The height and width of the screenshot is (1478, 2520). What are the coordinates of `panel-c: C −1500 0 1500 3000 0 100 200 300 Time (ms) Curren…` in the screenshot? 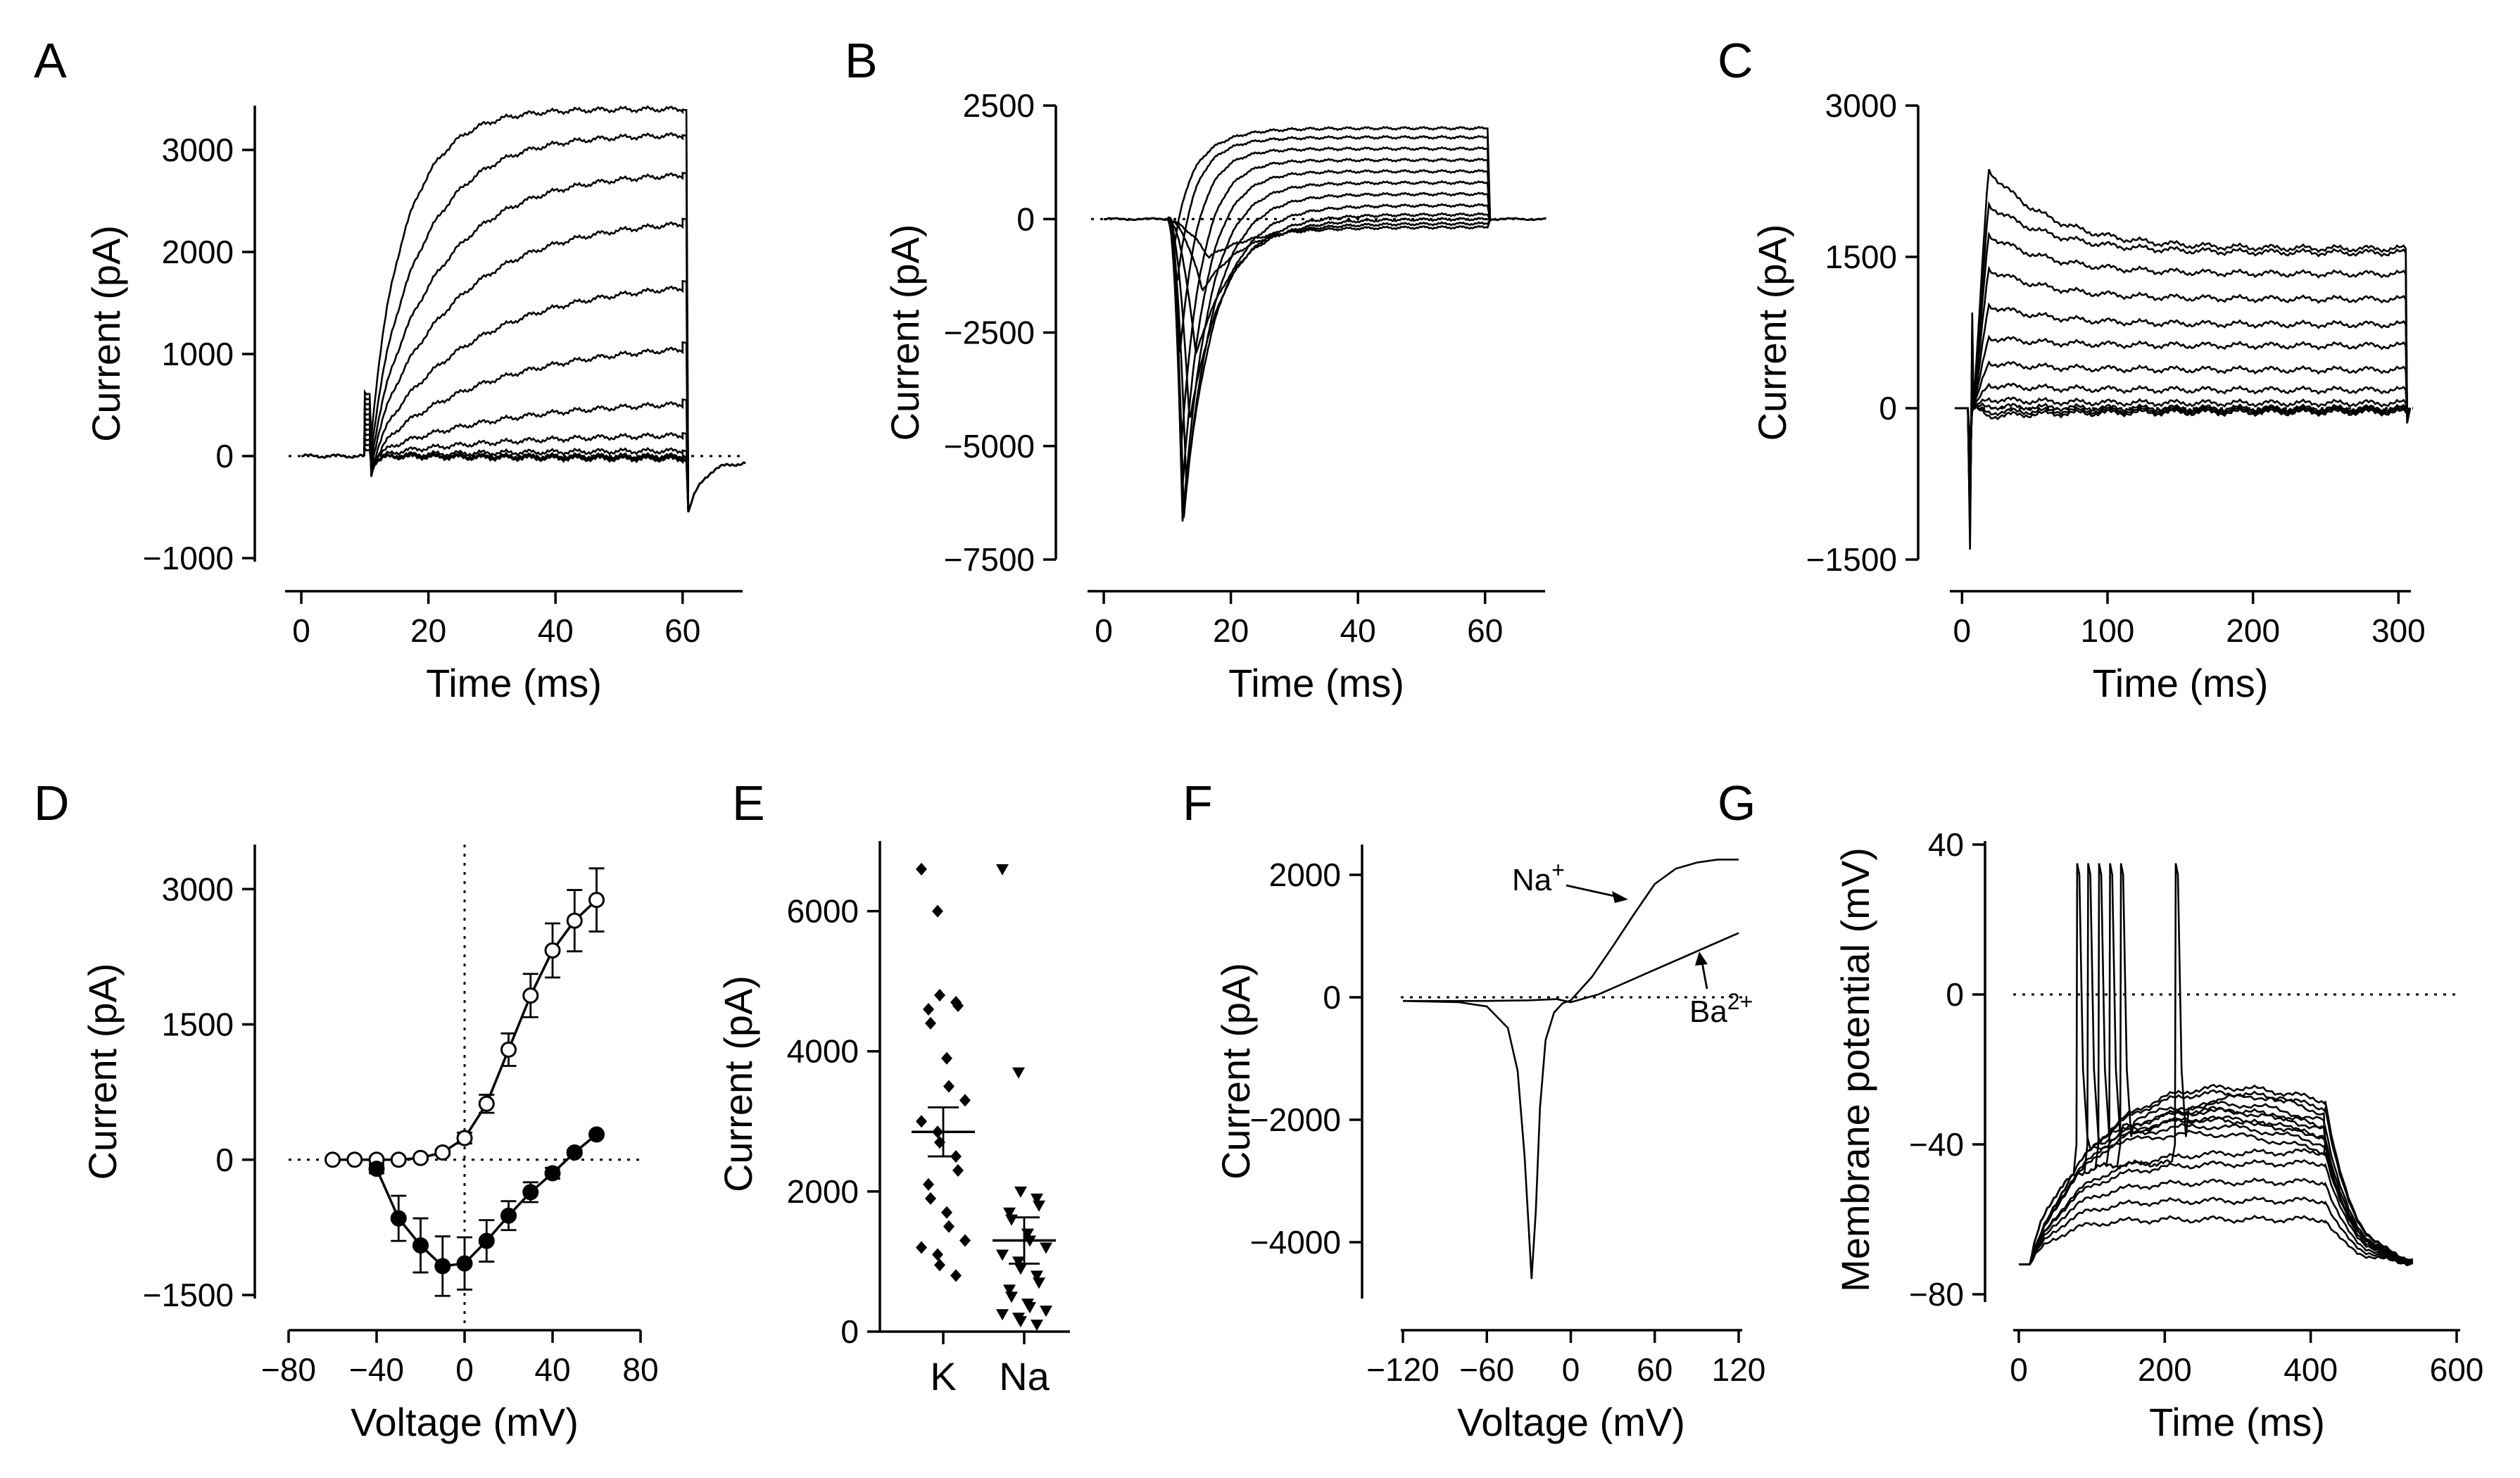 It's located at (2072, 369).